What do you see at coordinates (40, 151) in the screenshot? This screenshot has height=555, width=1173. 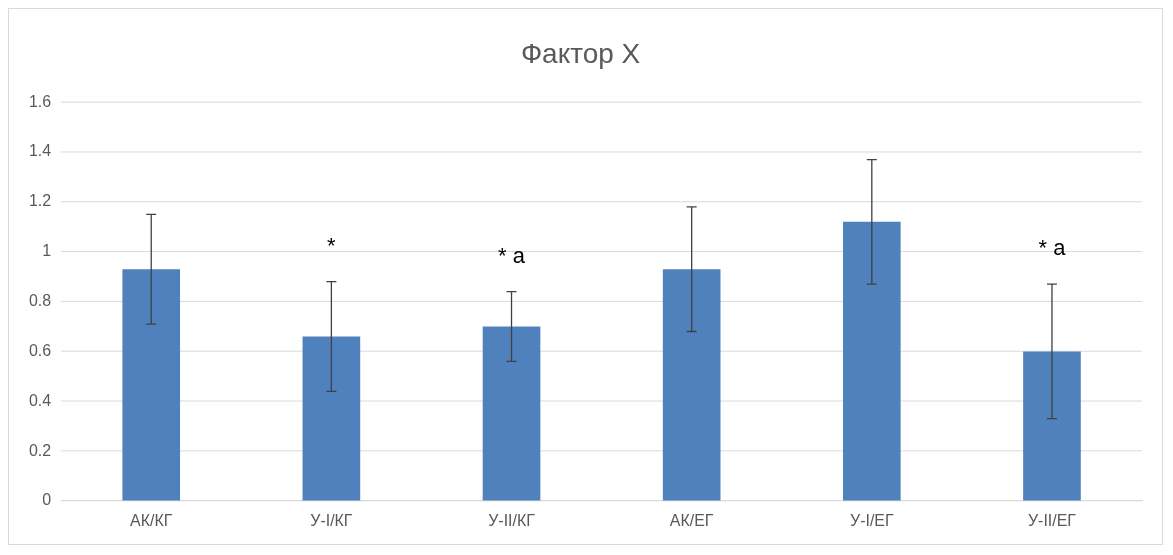 I see `y-tick-label: 1.4` at bounding box center [40, 151].